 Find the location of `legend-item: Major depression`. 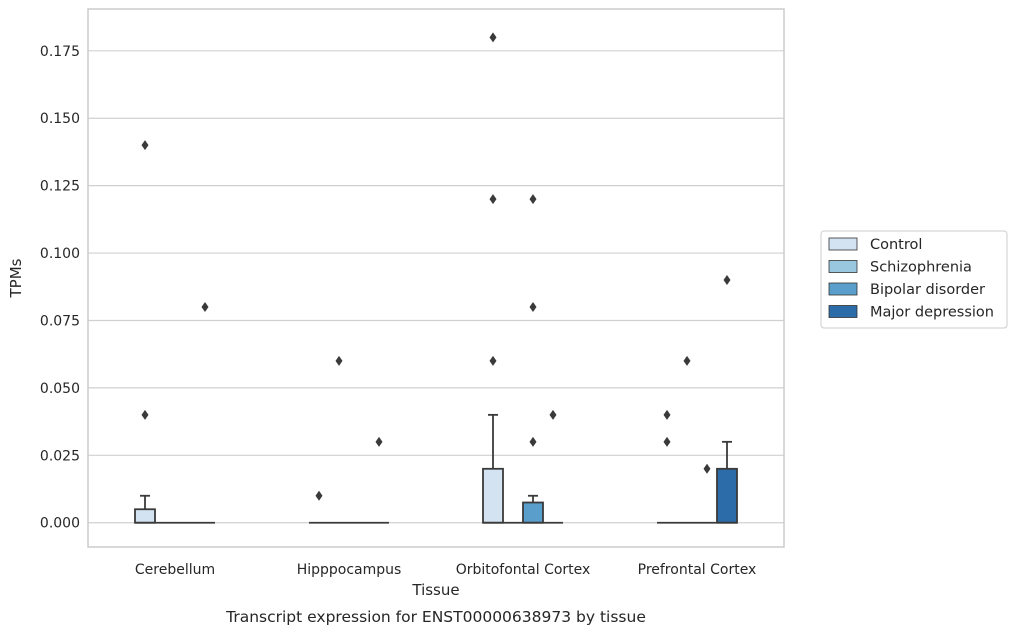

legend-item: Major depression is located at coordinates (911, 313).